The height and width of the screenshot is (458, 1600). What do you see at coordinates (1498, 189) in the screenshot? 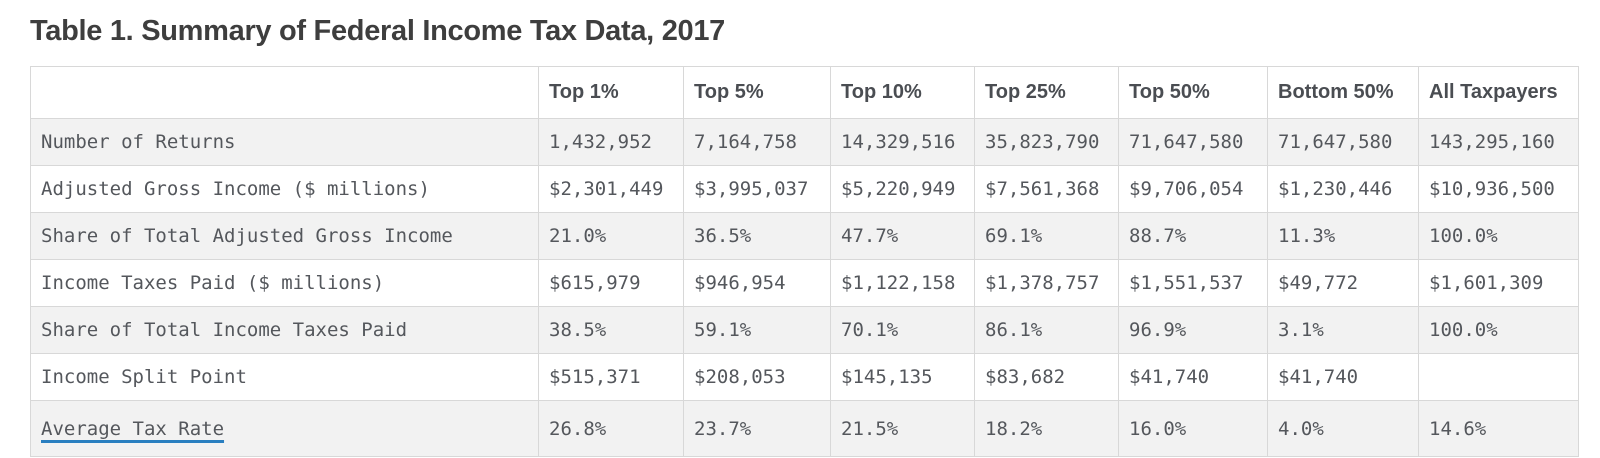
I see `data-cell: $10,936,500` at bounding box center [1498, 189].